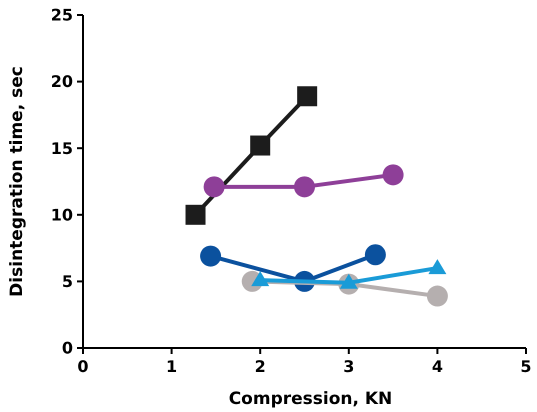  I want to click on x-tick-label: 0, so click(83, 366).